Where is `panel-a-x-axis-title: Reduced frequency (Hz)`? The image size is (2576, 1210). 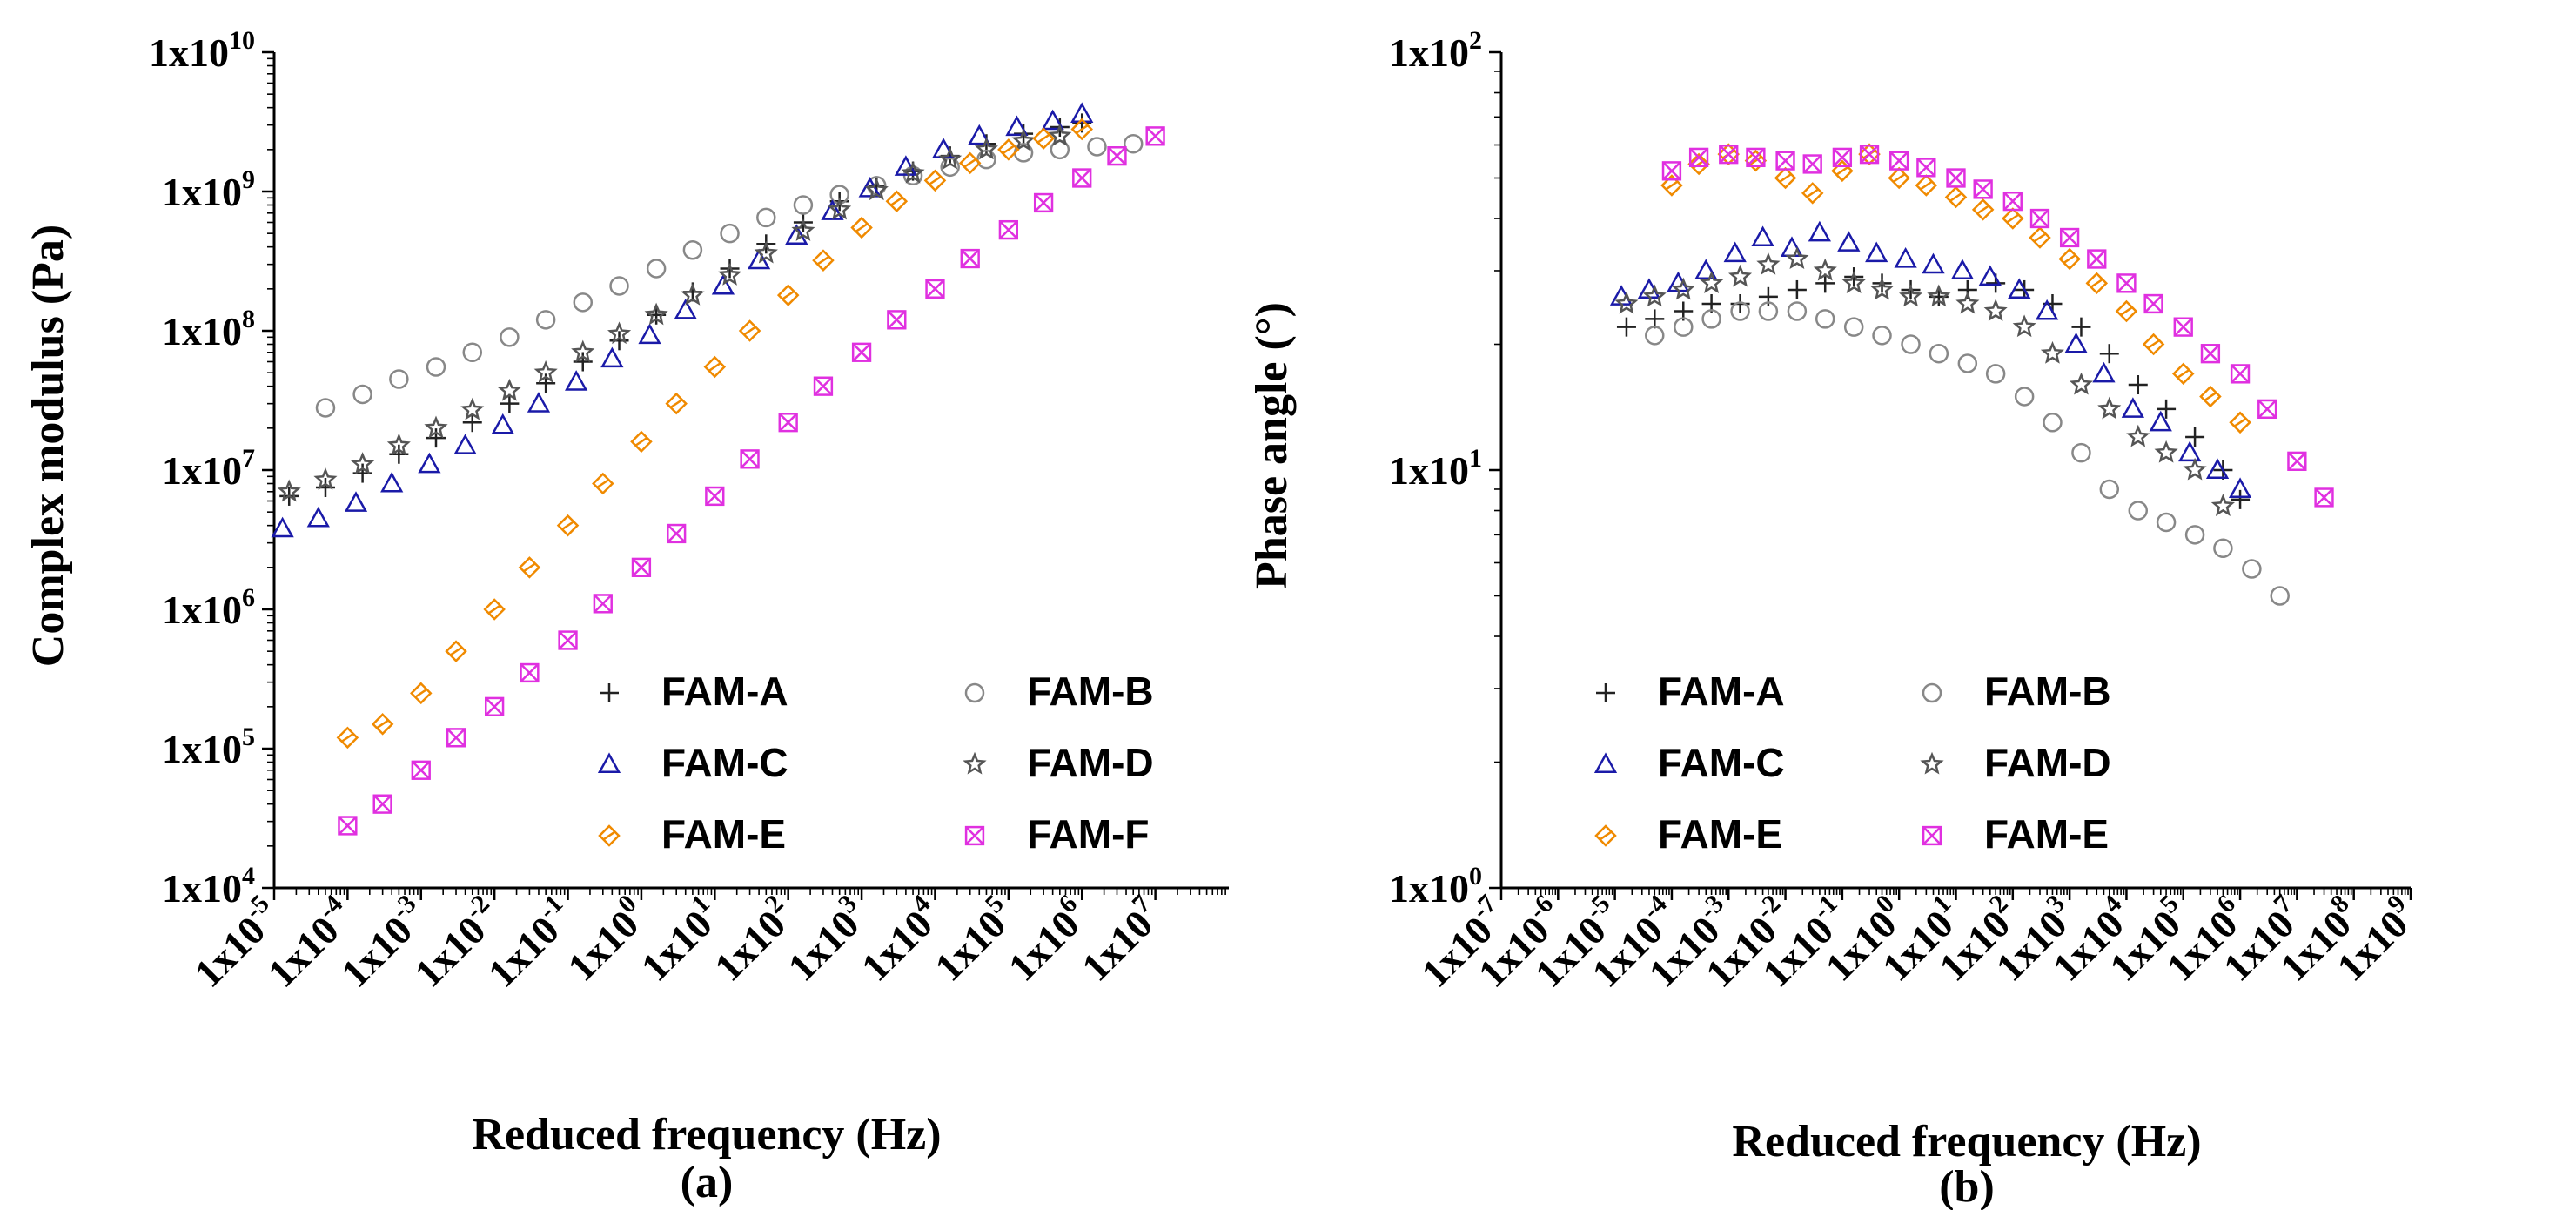
panel-a-x-axis-title: Reduced frequency (Hz) is located at coordinates (706, 1135).